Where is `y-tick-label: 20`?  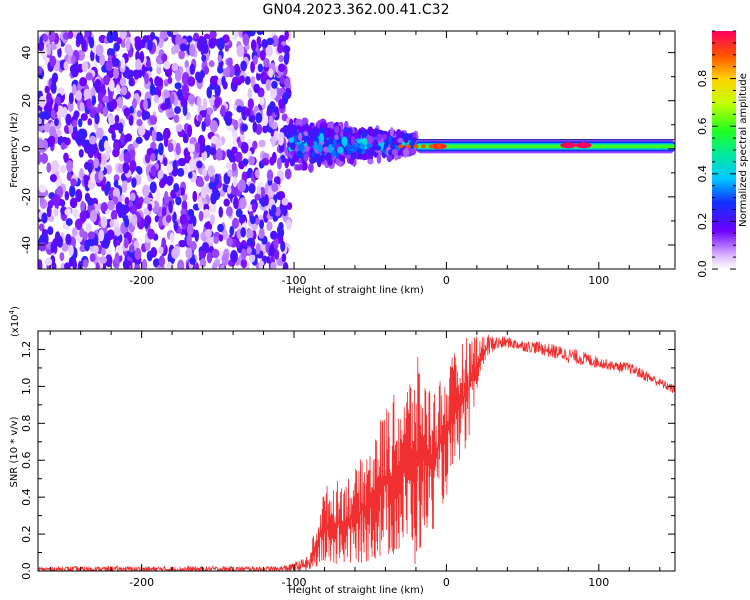
y-tick-label: 20 is located at coordinates (26, 101).